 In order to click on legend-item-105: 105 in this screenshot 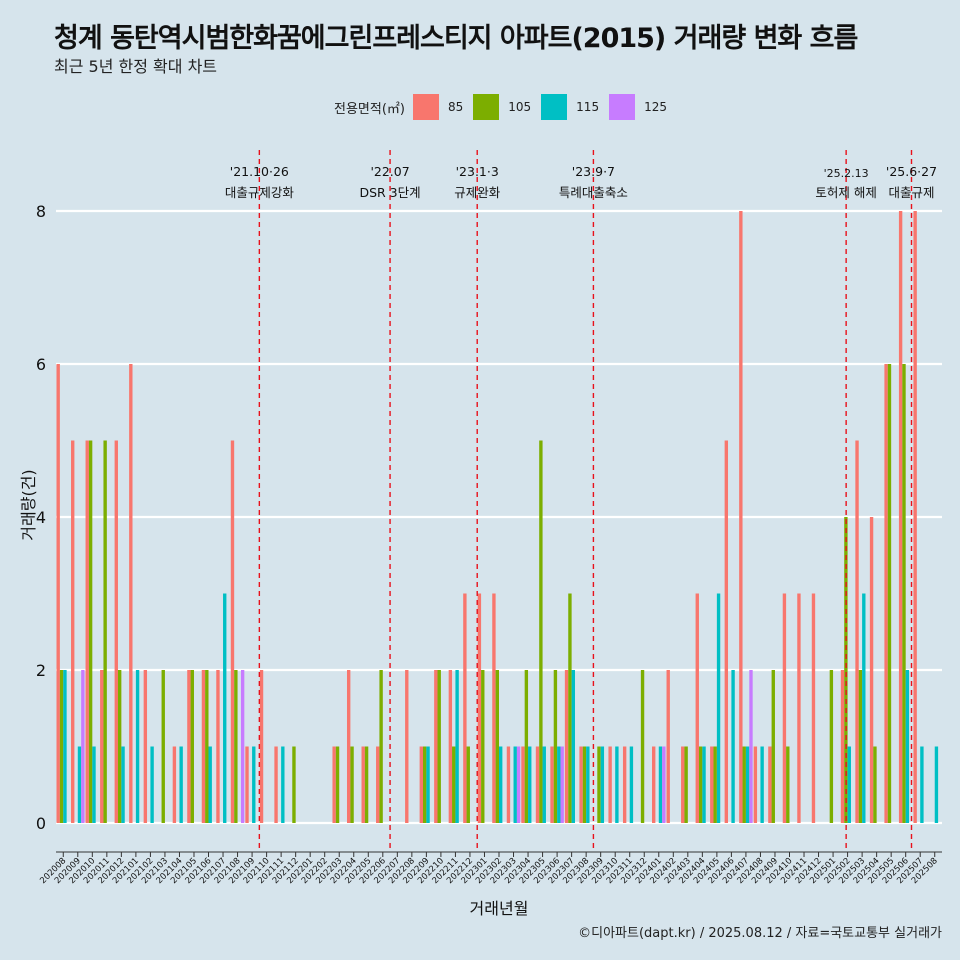, I will do `click(502, 107)`.